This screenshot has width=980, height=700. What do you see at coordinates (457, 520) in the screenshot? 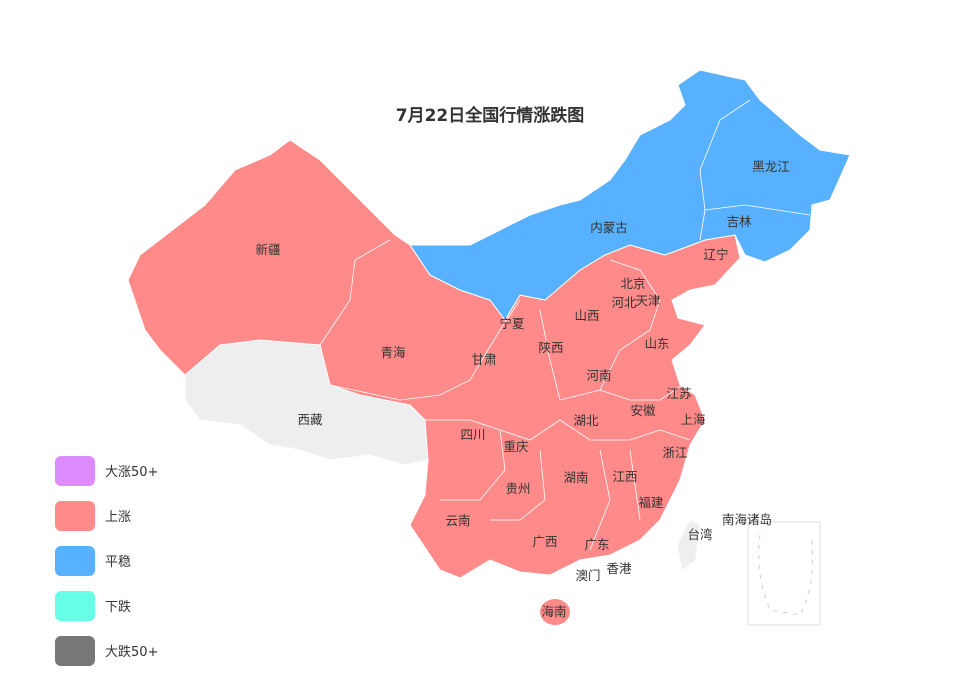
I see `region-label: 云南` at bounding box center [457, 520].